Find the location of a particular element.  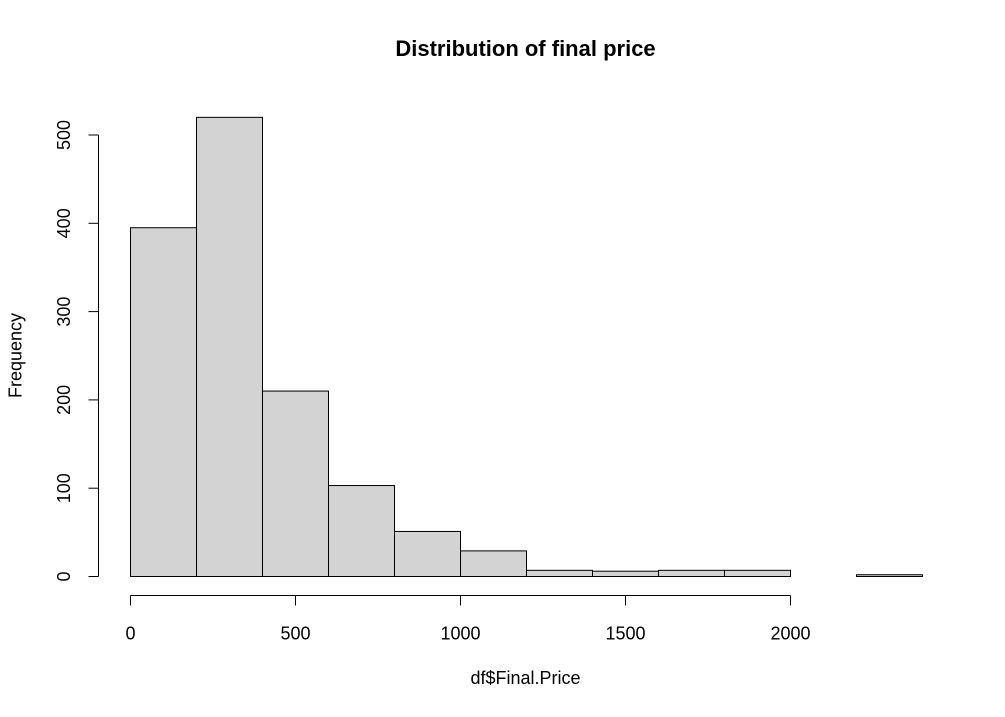

x-axis: 0 500 1000 1500 2000 is located at coordinates (468, 619).